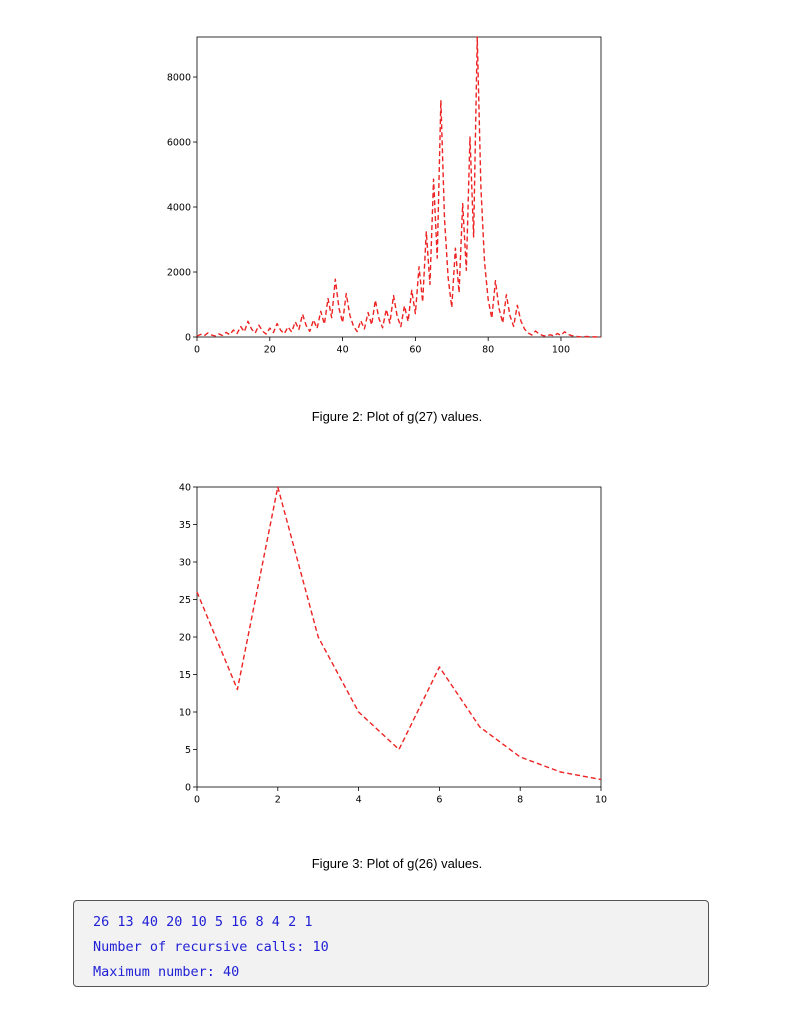 The width and height of the screenshot is (794, 1024). What do you see at coordinates (185, 525) in the screenshot?
I see `y-tick-label: 35` at bounding box center [185, 525].